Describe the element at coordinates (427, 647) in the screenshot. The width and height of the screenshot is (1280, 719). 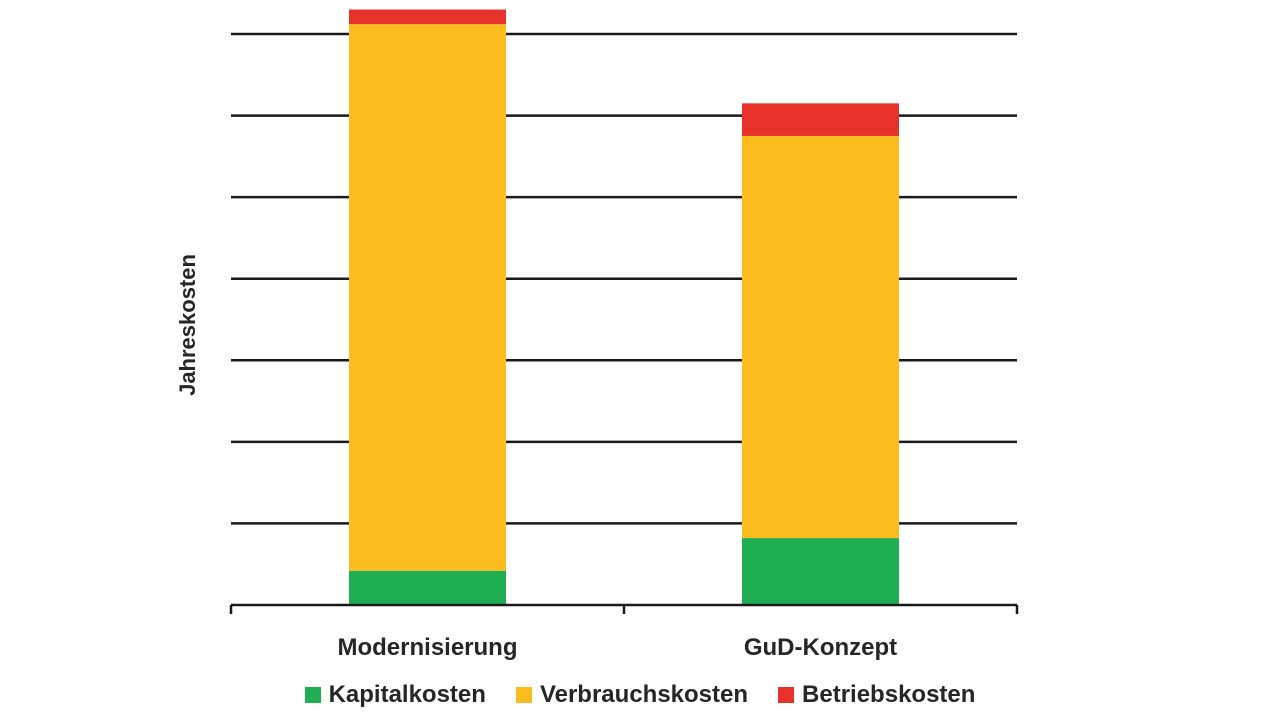
I see `category-label: Modernisierung` at that location.